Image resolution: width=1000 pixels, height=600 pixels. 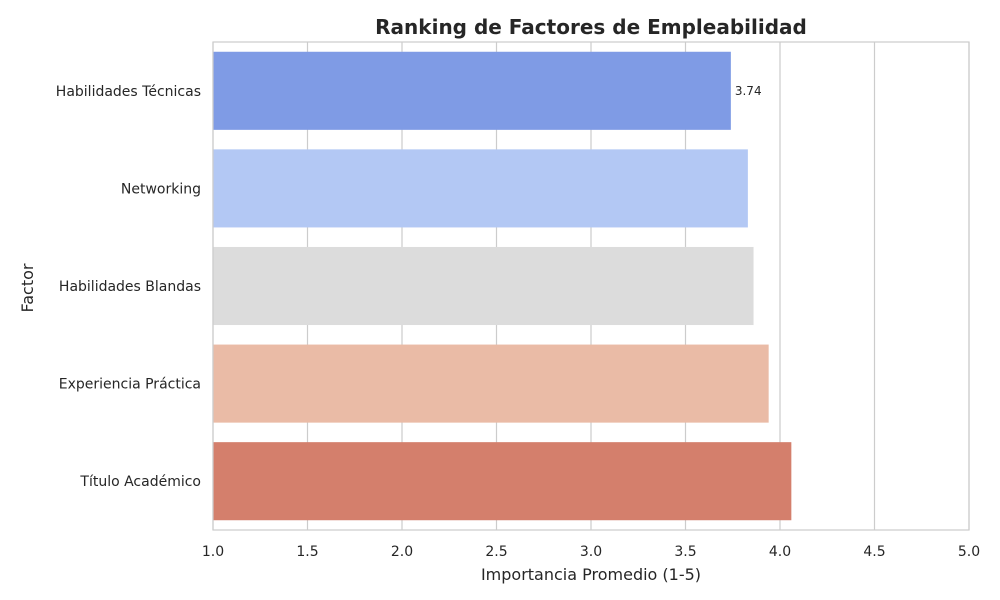 I want to click on x-tick-labels: 1.0 1.5 2.0 2.5 3.0 3.5 4.0 4.5 5.0, so click(x=591, y=552).